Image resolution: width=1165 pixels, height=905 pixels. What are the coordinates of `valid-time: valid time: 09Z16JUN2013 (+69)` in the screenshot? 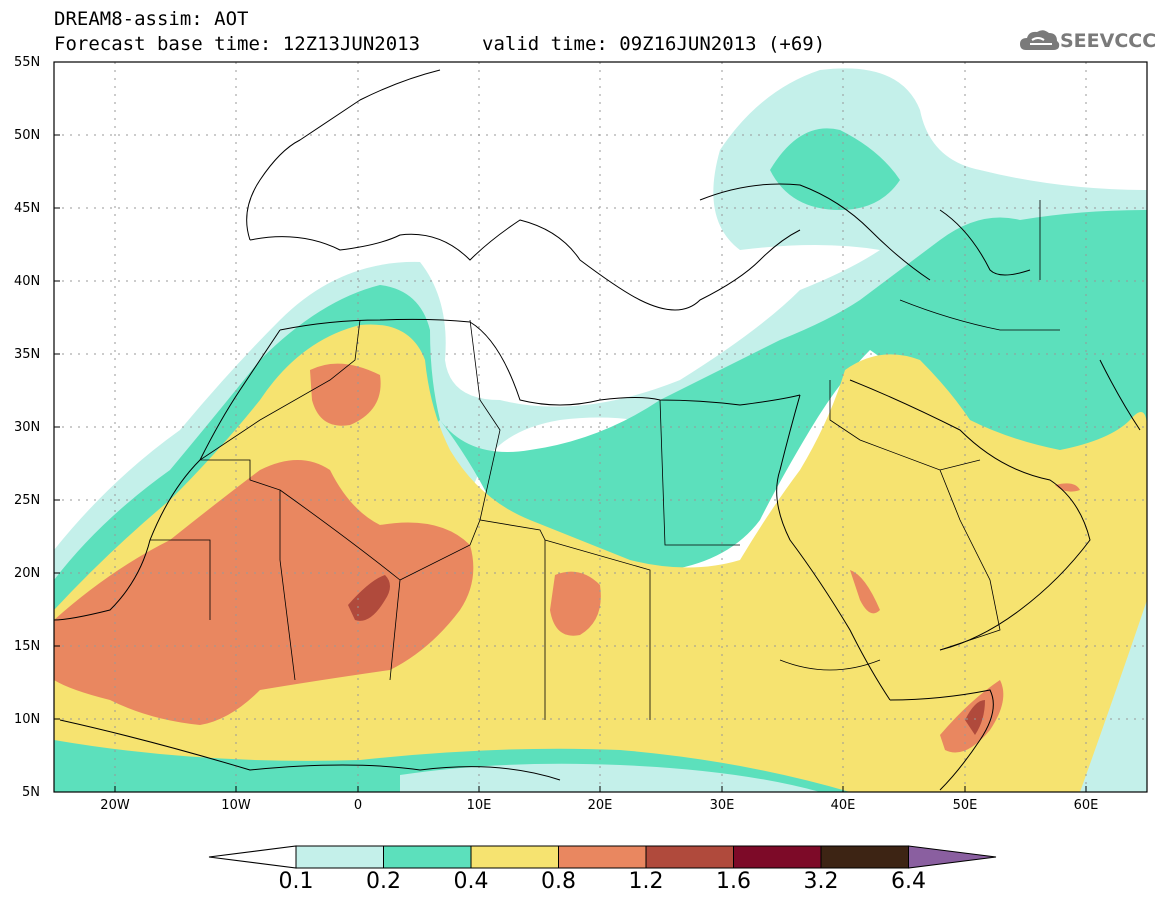 It's located at (654, 44).